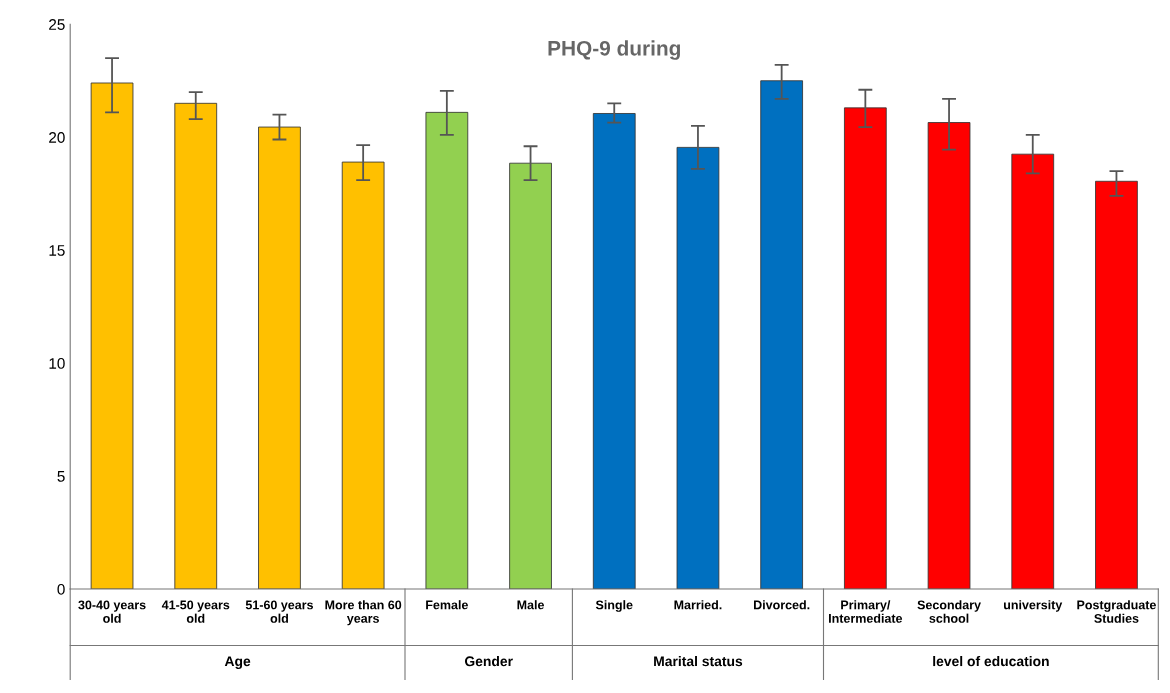  What do you see at coordinates (488, 661) in the screenshot?
I see `text: Gender` at bounding box center [488, 661].